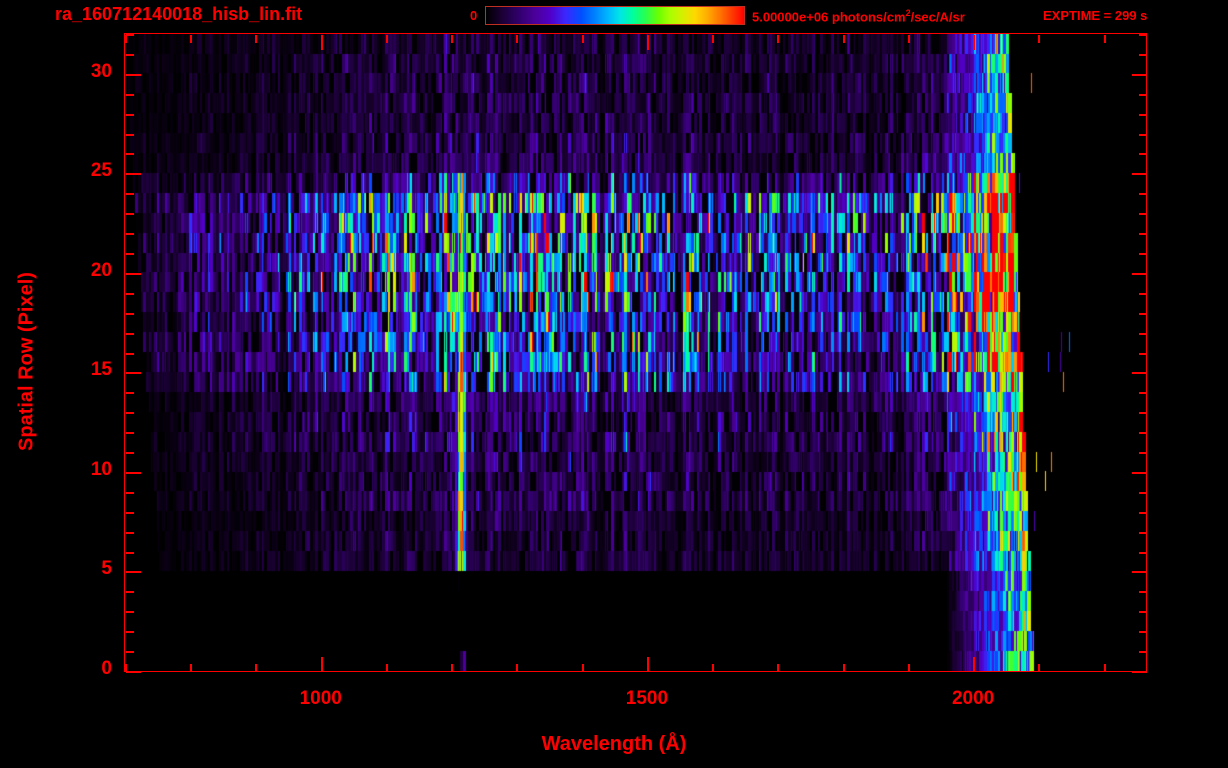  I want to click on colorbar-max-exponent: 2, so click(908, 13).